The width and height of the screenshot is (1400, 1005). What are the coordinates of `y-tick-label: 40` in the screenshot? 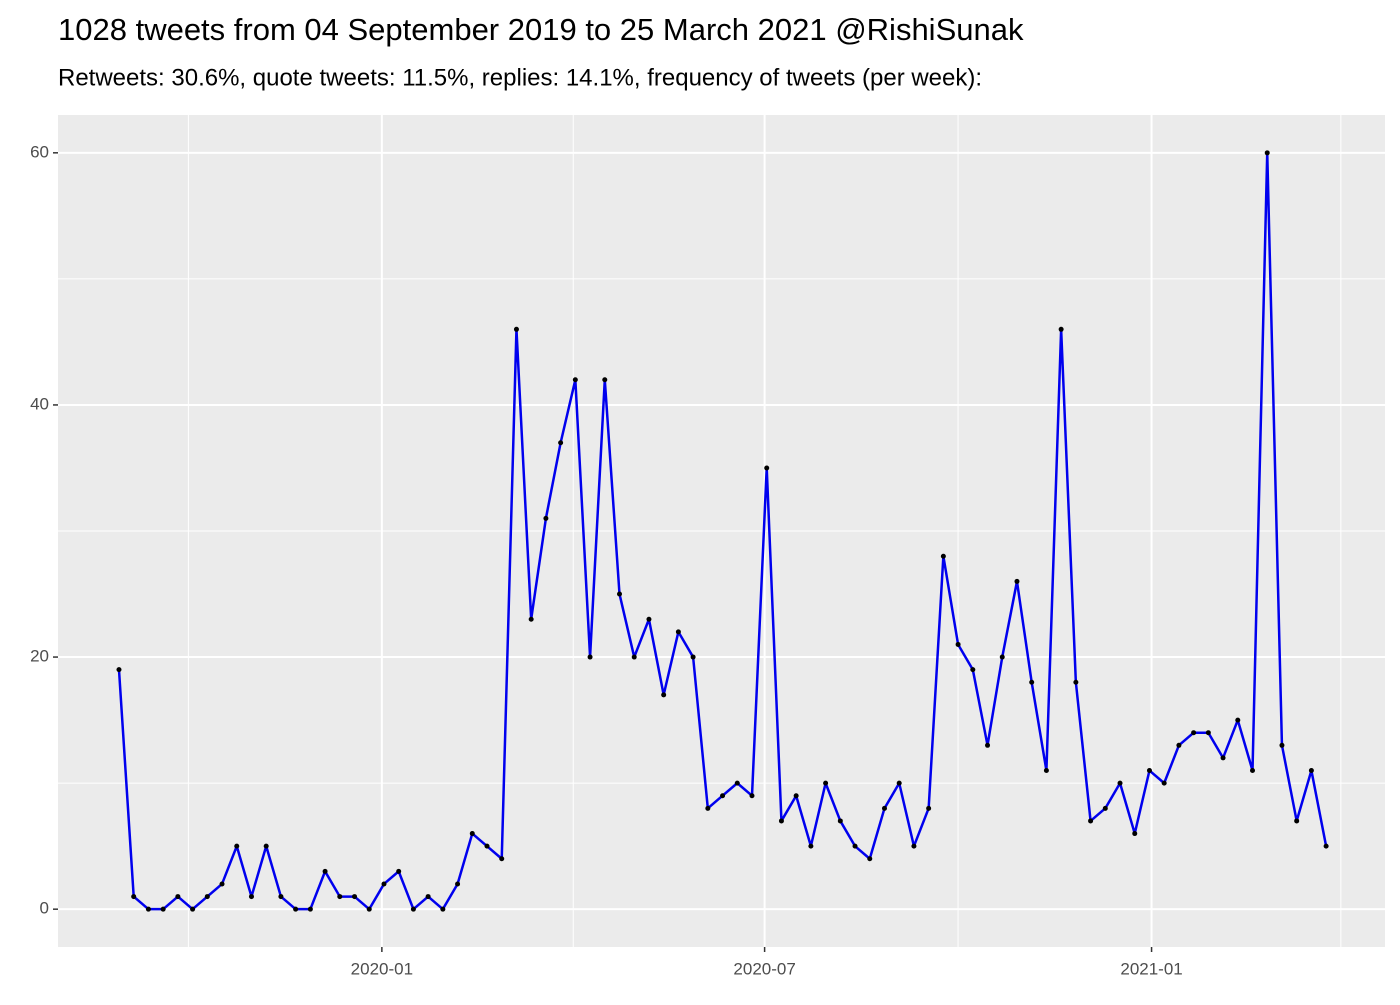 It's located at (39, 403).